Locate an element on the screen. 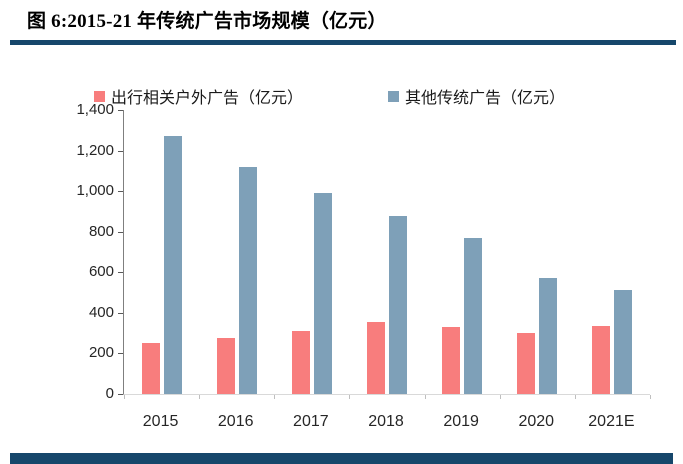  y-axis-tick-label: 1,200 is located at coordinates (95, 150).